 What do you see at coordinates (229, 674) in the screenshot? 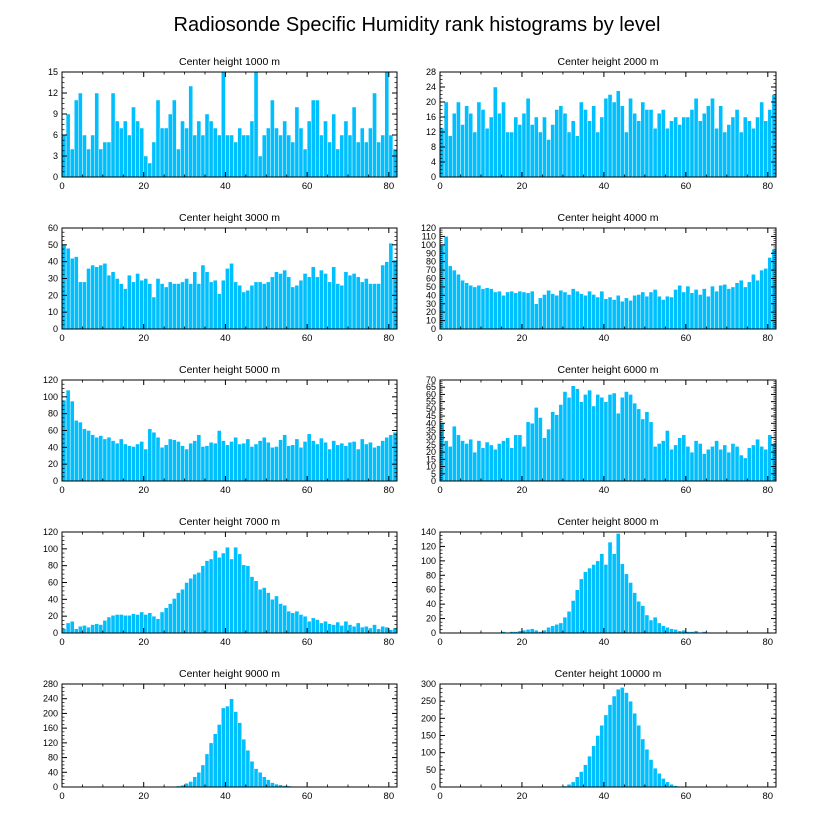
I see `panel-title: Center height 9000 m` at bounding box center [229, 674].